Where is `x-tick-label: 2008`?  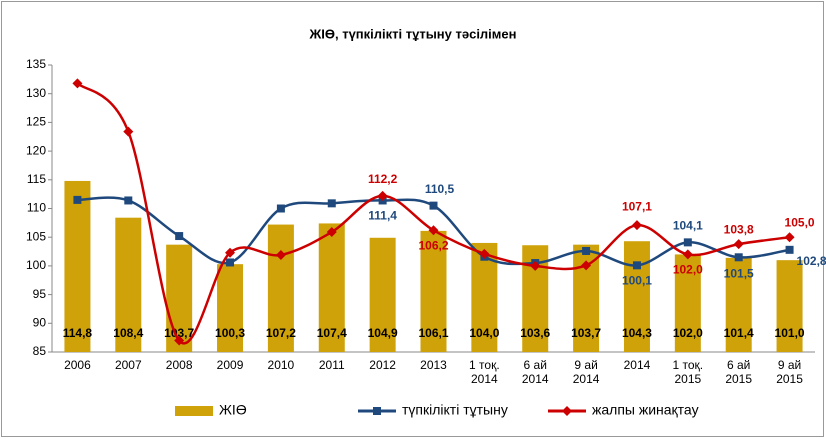
x-tick-label: 2008 is located at coordinates (179, 365).